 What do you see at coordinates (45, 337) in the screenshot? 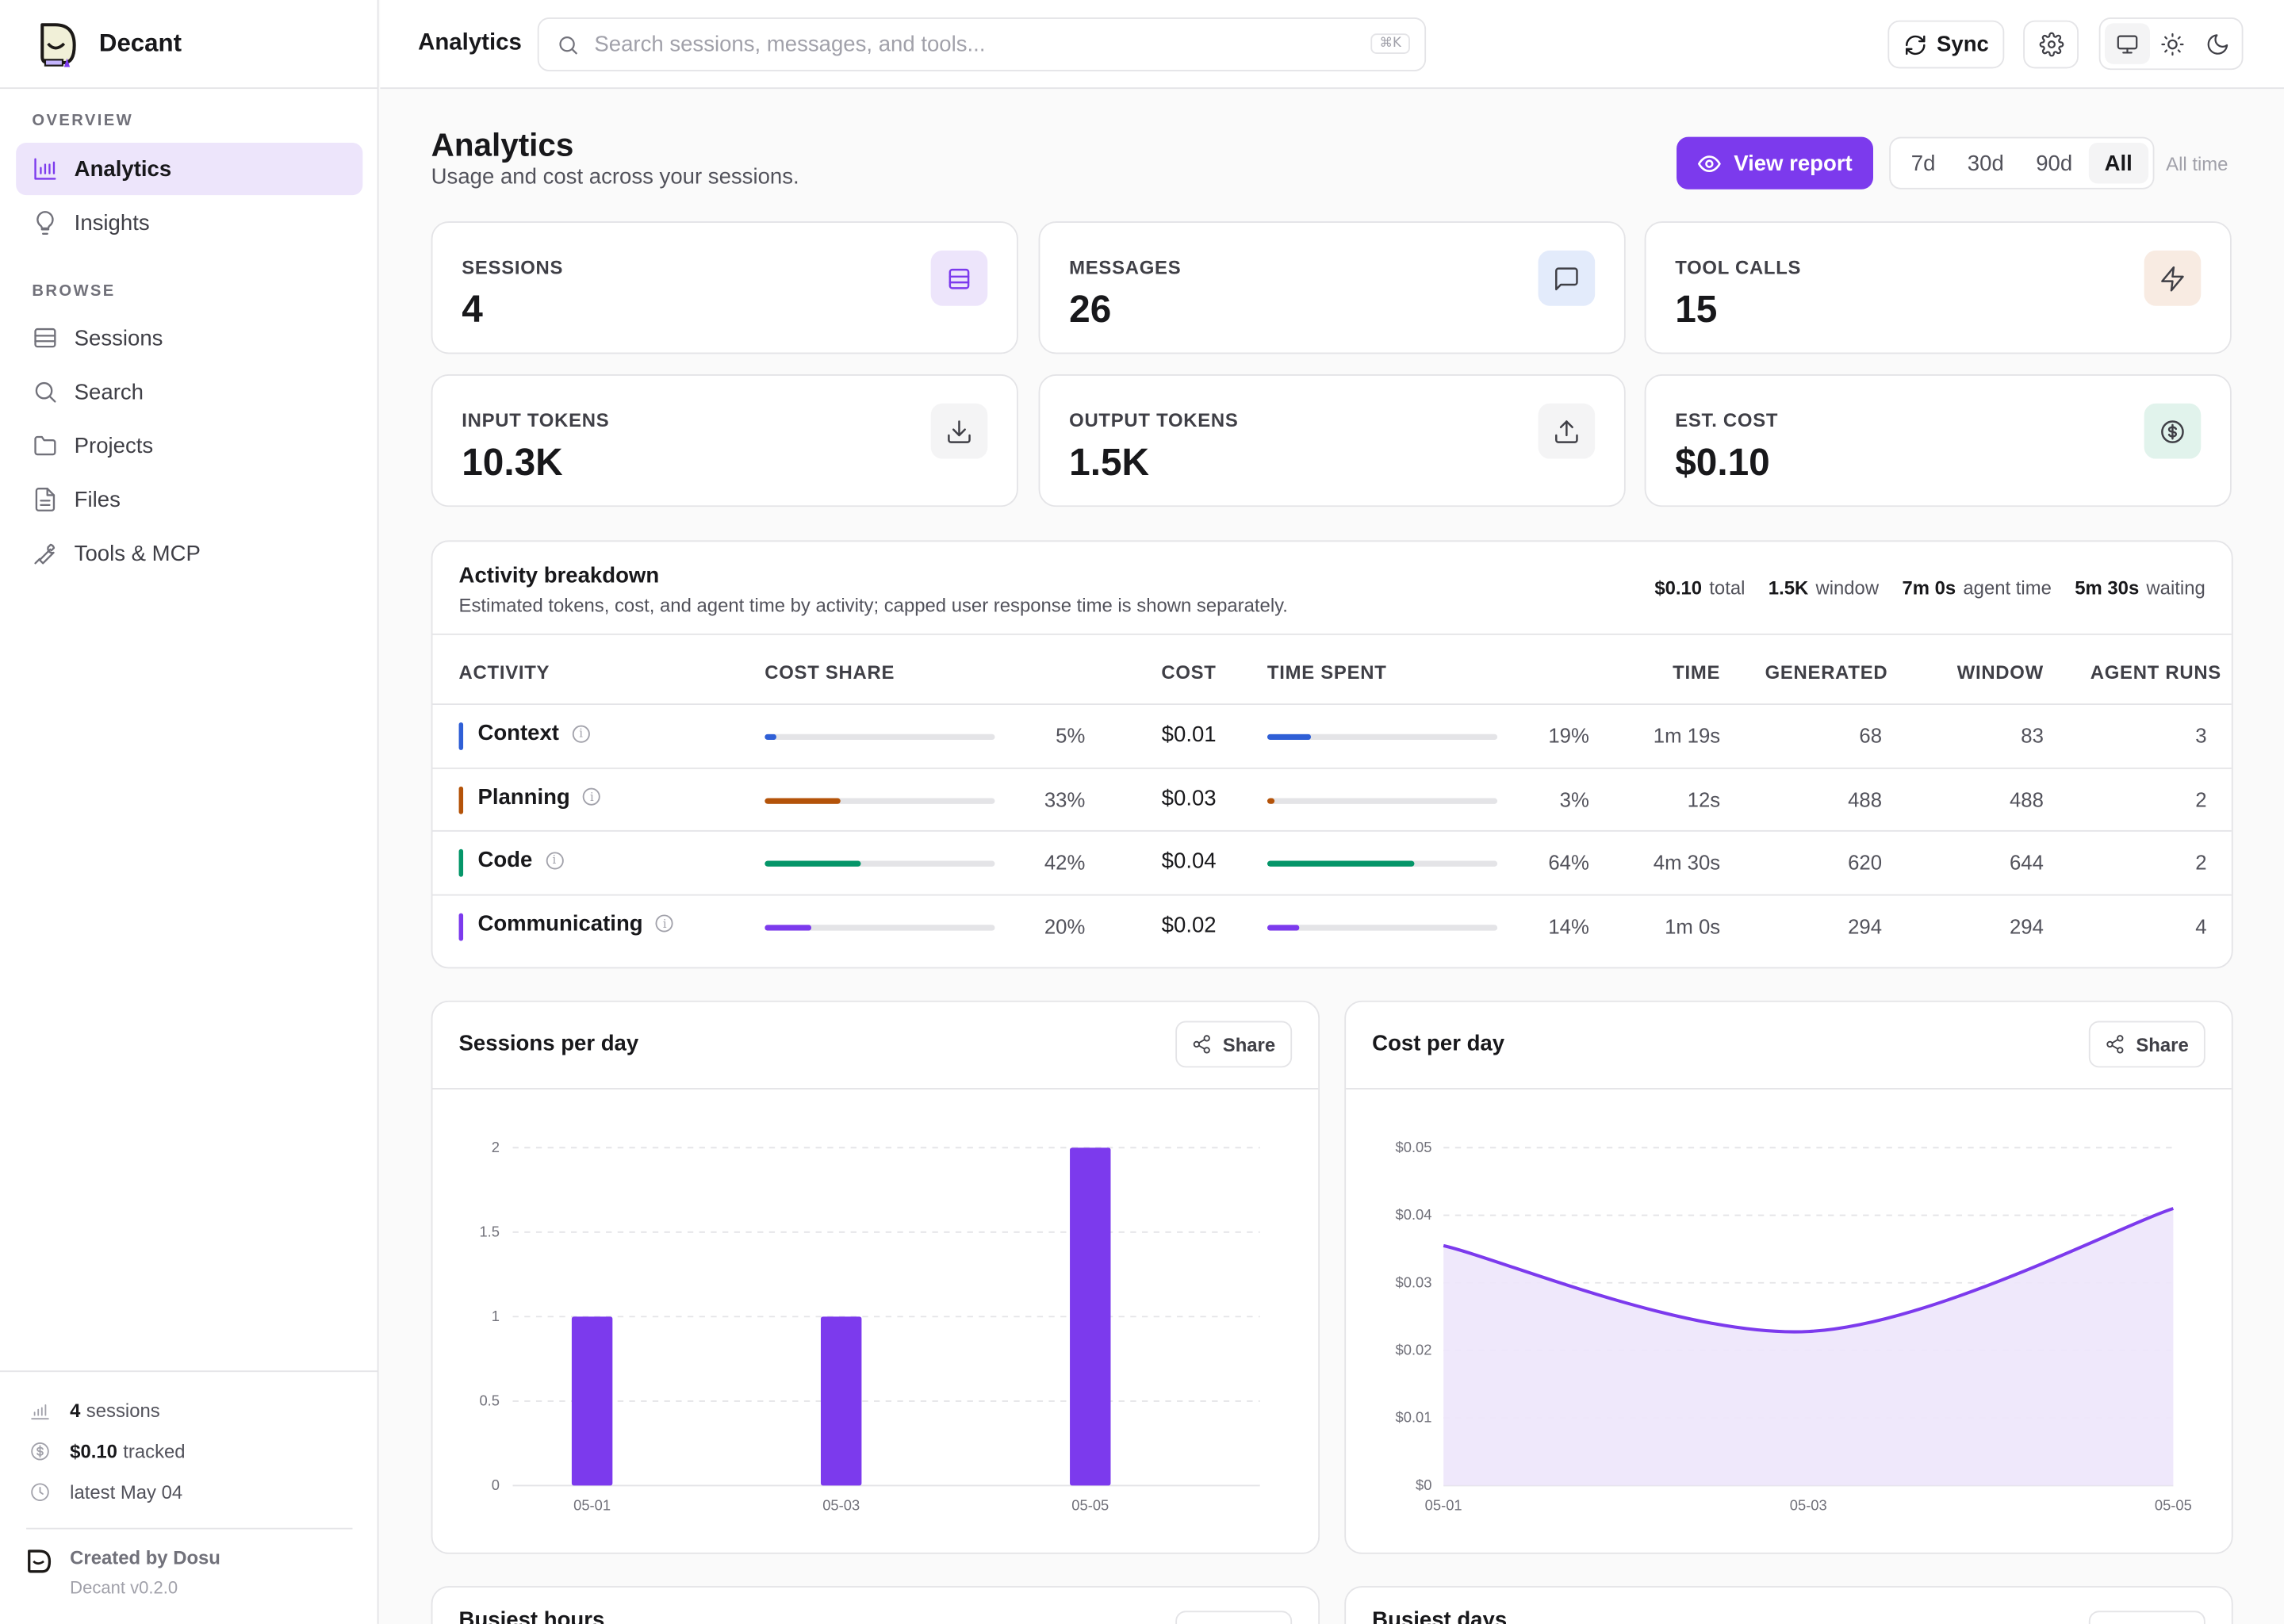
I see `list-icon` at bounding box center [45, 337].